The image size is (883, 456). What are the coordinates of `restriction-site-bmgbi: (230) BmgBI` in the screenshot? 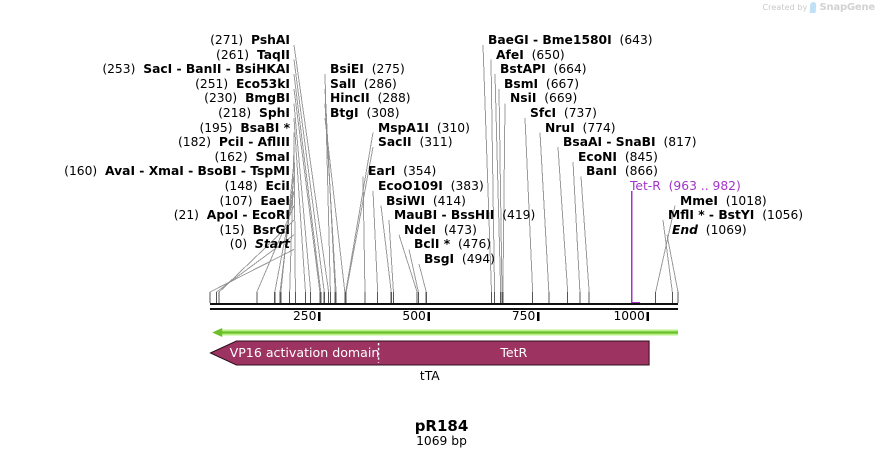 It's located at (247, 98).